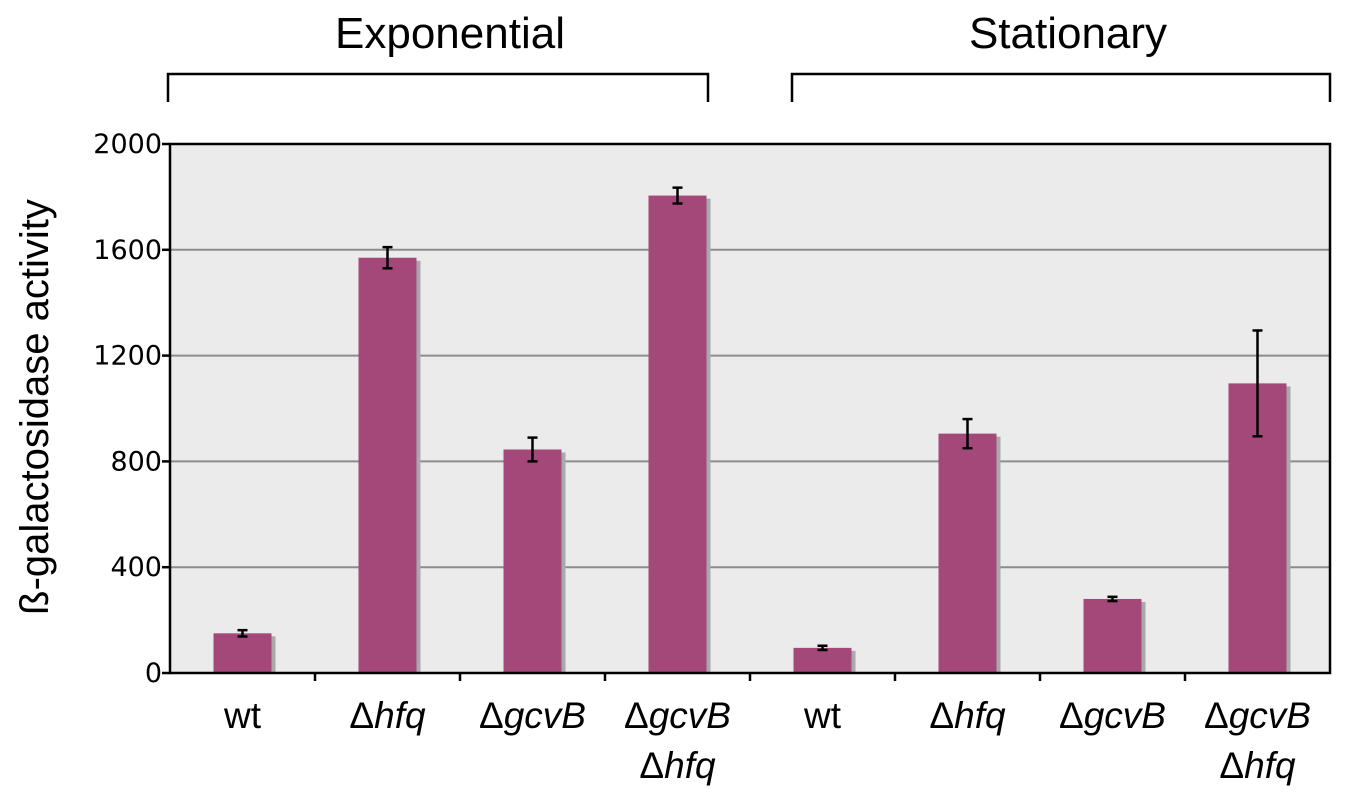  I want to click on group-label-exponential: Exponential, so click(450, 33).